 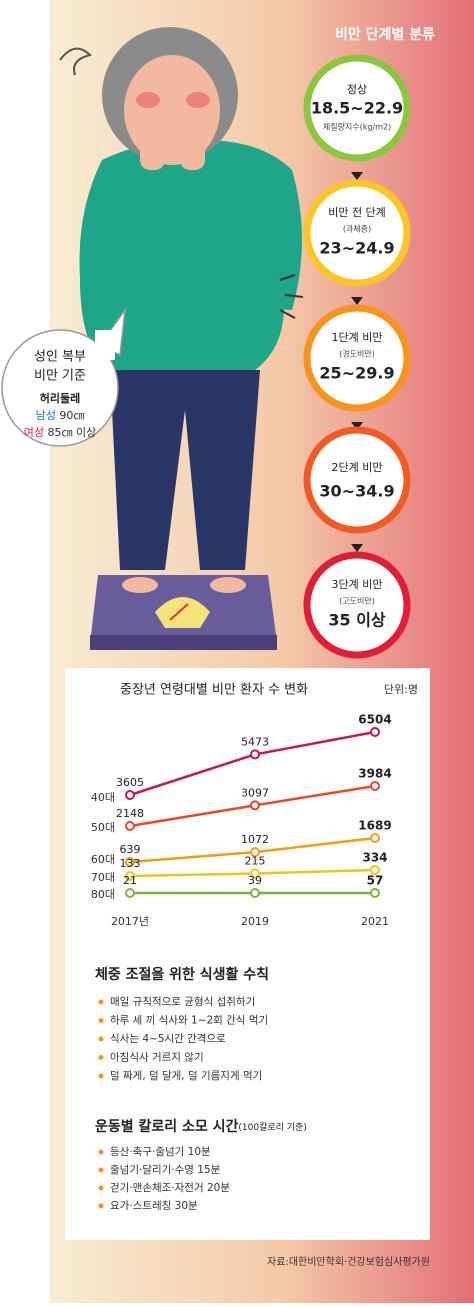 What do you see at coordinates (357, 467) in the screenshot?
I see `stage-name: 2단계 비만` at bounding box center [357, 467].